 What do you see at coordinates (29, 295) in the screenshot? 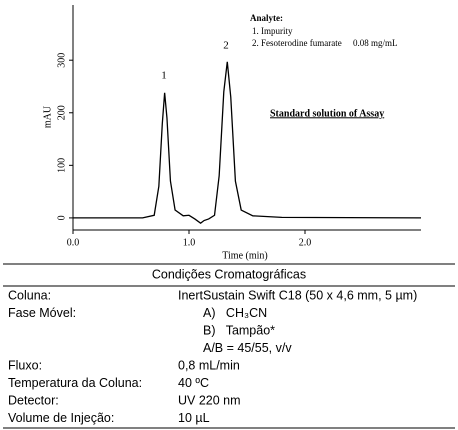
I see `row-label: Coluna:` at bounding box center [29, 295].